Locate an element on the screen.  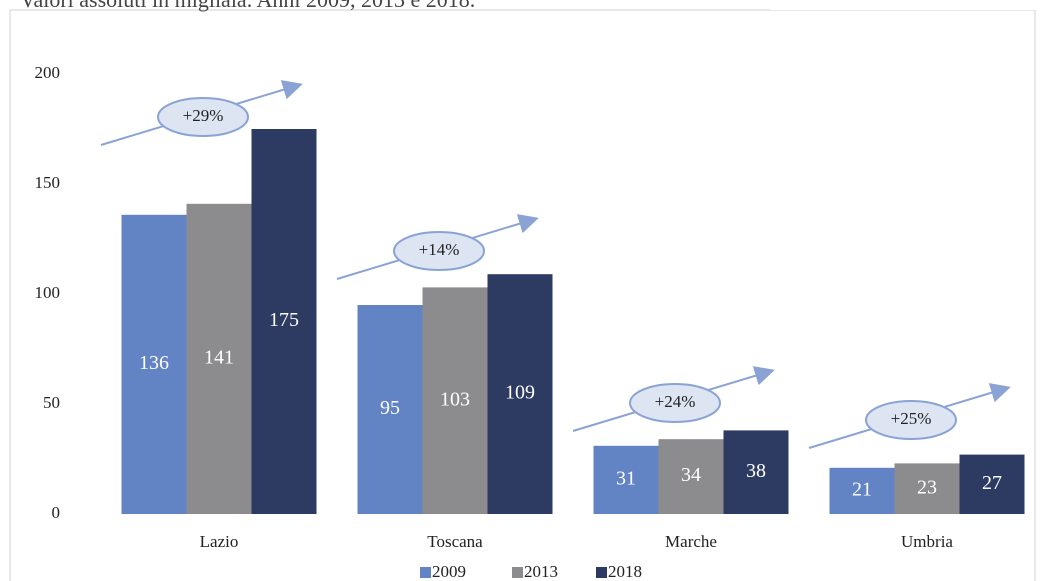
legend-label: 2013 is located at coordinates (541, 571).